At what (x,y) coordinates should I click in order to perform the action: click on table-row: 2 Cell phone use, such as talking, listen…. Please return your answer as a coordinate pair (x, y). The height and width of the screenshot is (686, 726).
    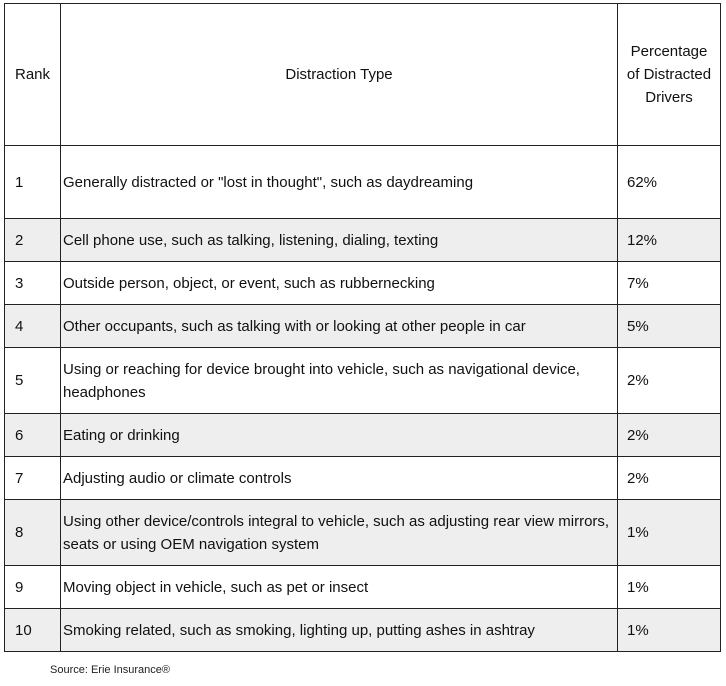
    Looking at the image, I should click on (362, 240).